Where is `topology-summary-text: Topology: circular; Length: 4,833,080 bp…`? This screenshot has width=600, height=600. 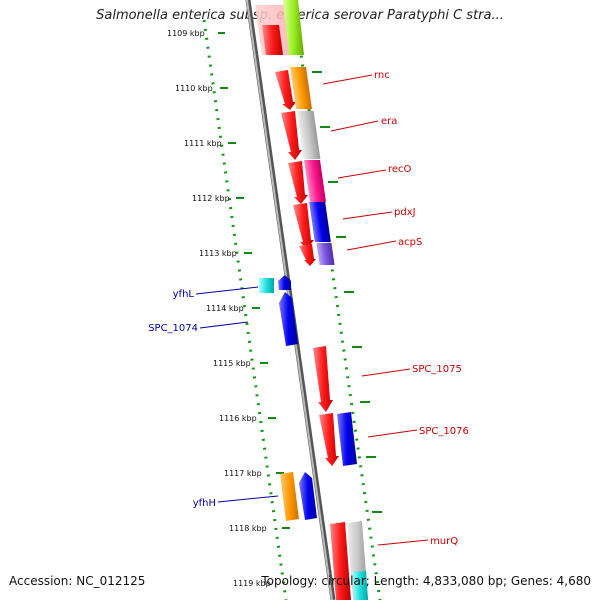
topology-summary-text: Topology: circular; Length: 4,833,080 bp… is located at coordinates (426, 581).